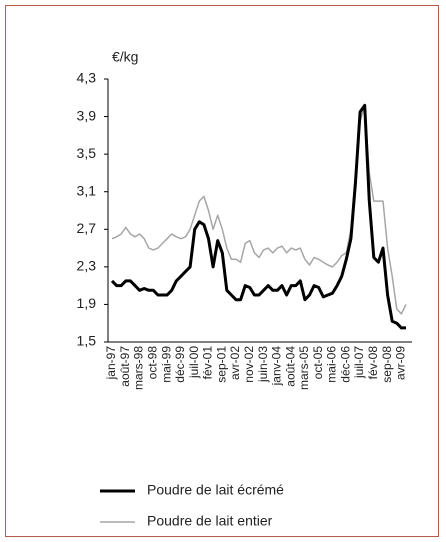 This screenshot has height=542, width=446. I want to click on x-tick-label: avr-02, so click(235, 363).